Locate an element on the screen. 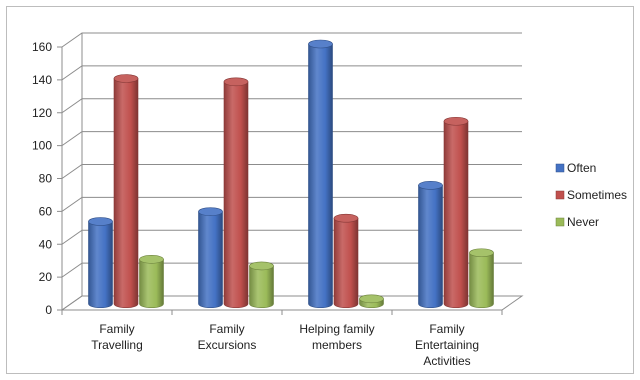  x-category-label: Helping family is located at coordinates (336, 329).